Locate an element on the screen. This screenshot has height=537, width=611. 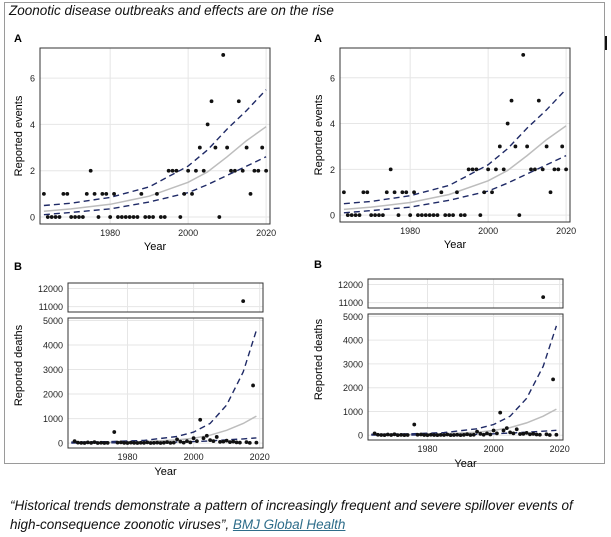
panel-label: B is located at coordinates (18, 267).